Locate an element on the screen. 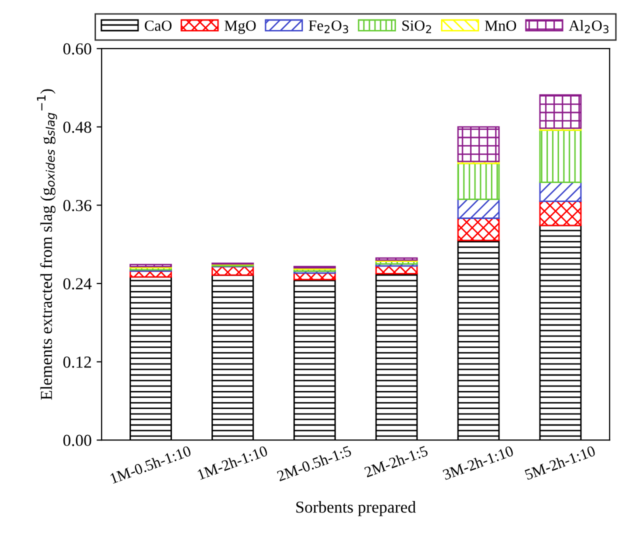 The image size is (635, 540). y-tick-label: 0.12 is located at coordinates (77, 362).